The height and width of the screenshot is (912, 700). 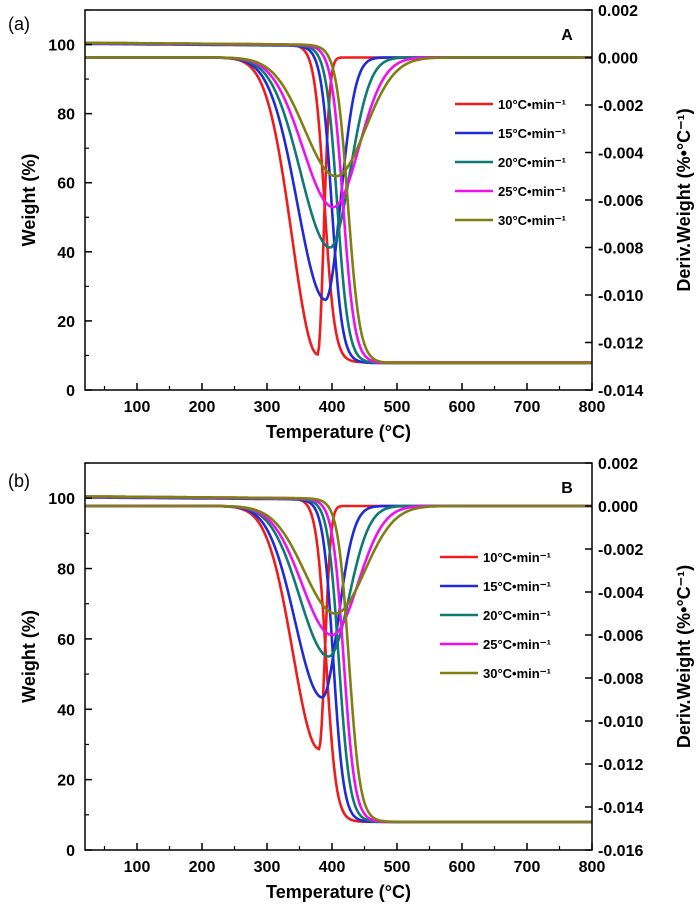 What do you see at coordinates (19, 24) in the screenshot?
I see `panel-label: (a)` at bounding box center [19, 24].